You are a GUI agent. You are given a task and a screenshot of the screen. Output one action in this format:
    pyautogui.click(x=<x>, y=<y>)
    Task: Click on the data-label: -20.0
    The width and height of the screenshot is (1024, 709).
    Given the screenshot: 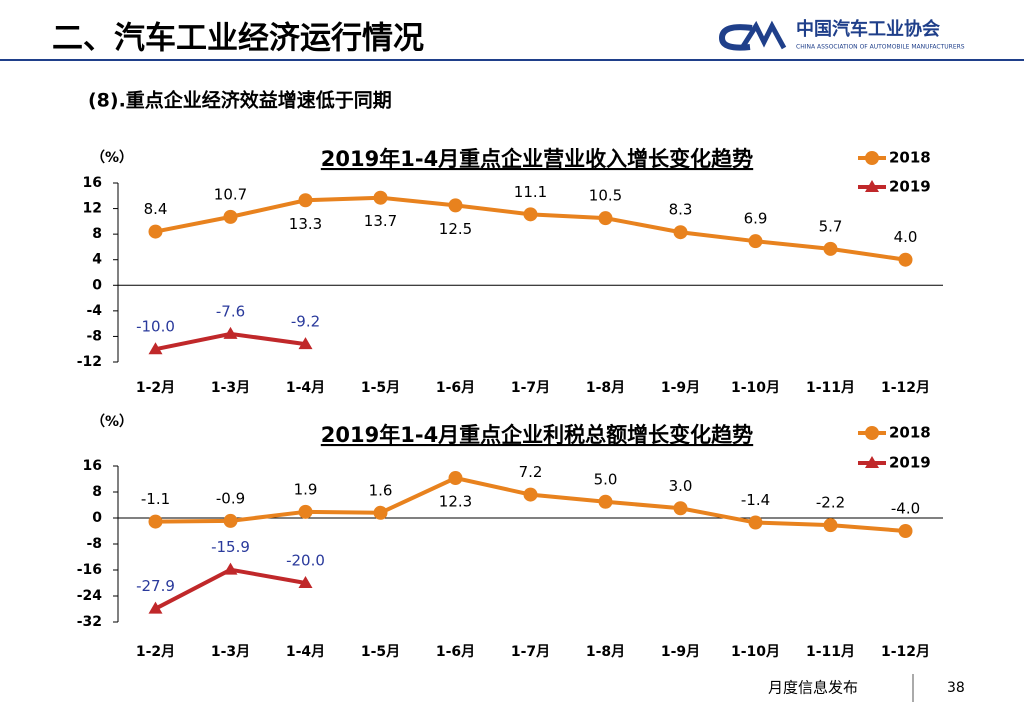 What is the action you would take?
    pyautogui.click(x=305, y=561)
    